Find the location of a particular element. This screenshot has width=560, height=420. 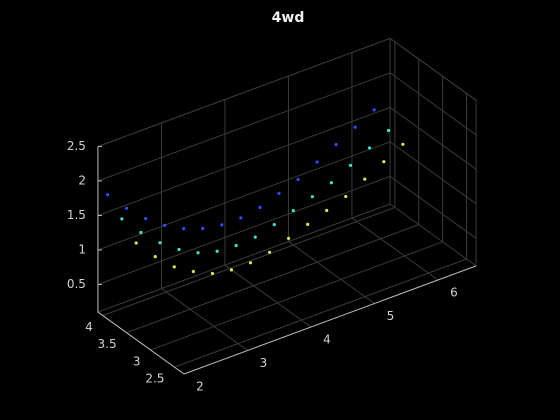

z-tick-label: 1.5 is located at coordinates (76, 215).